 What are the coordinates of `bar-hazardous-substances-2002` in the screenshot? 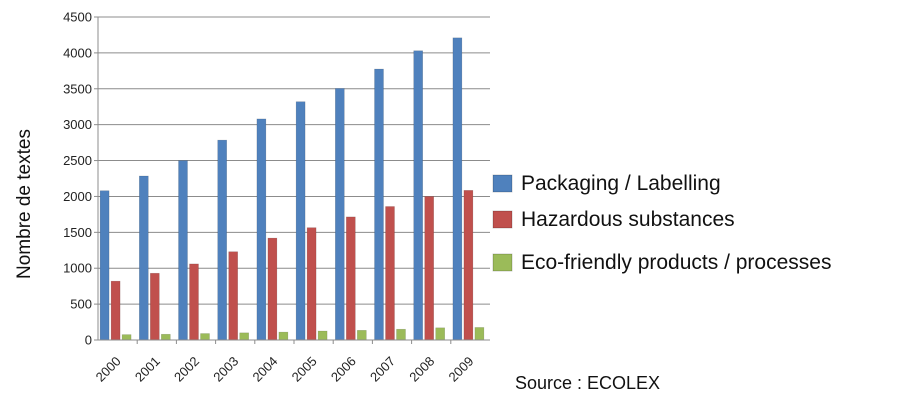 It's located at (194, 302).